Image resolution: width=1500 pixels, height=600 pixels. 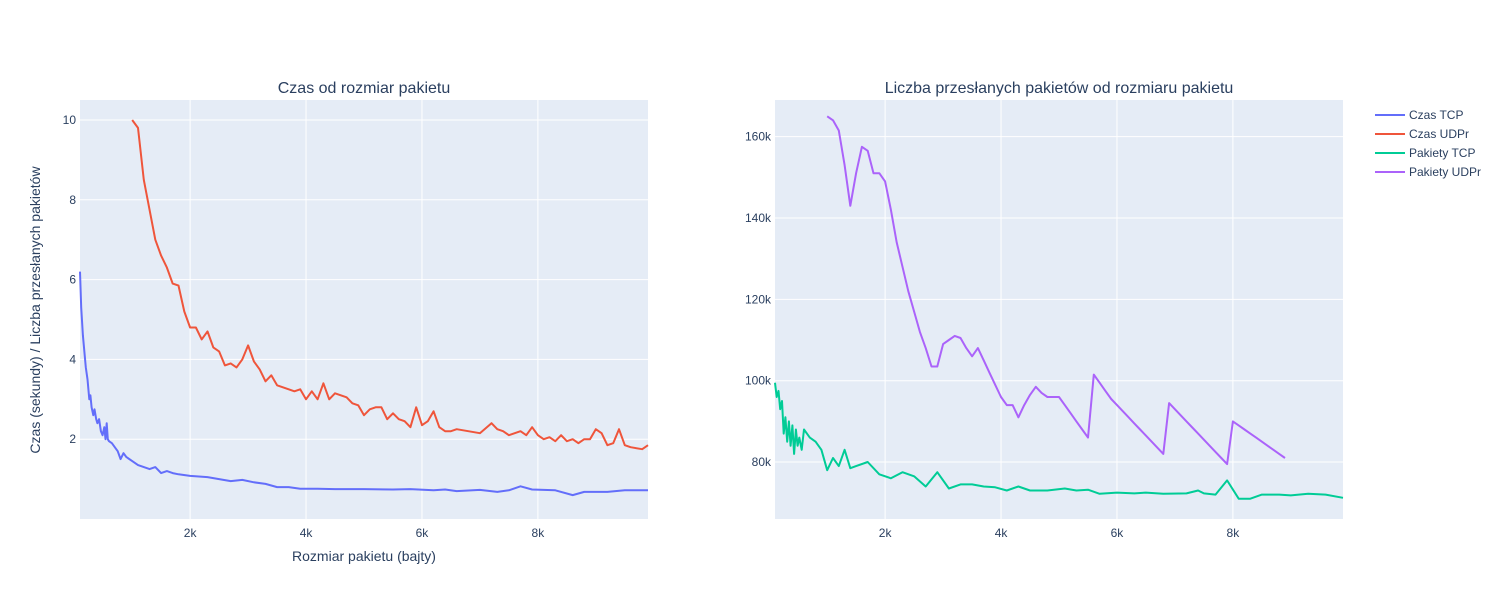 What do you see at coordinates (758, 137) in the screenshot?
I see `y-tick-label: 160k` at bounding box center [758, 137].